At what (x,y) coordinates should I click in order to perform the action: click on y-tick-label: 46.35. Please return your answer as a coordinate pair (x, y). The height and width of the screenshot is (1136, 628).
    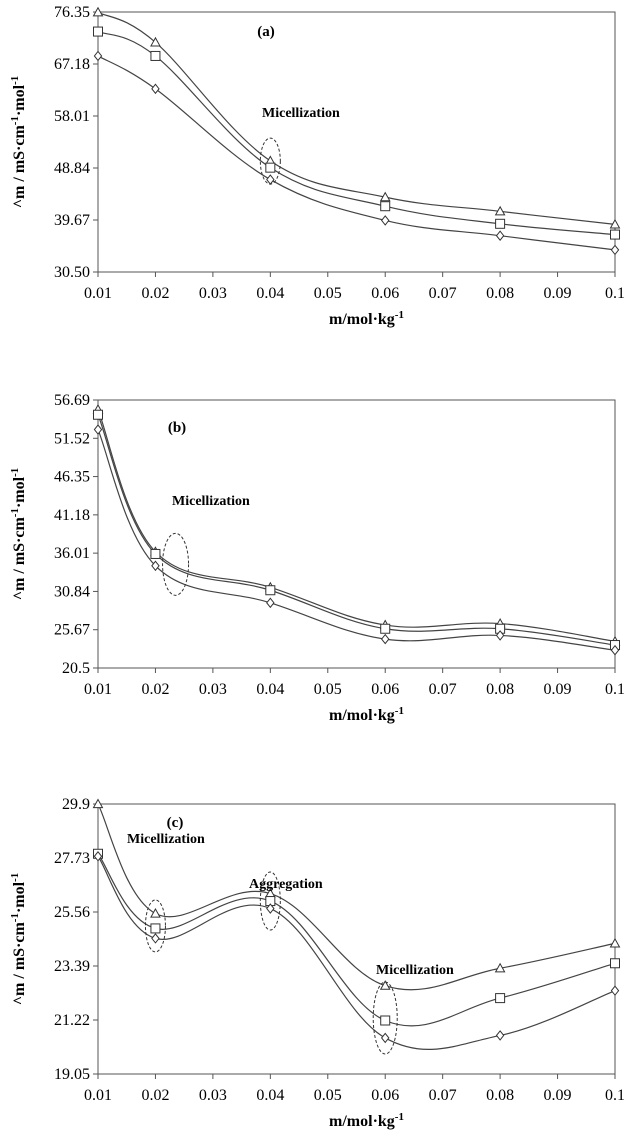
    Looking at the image, I should click on (72, 477).